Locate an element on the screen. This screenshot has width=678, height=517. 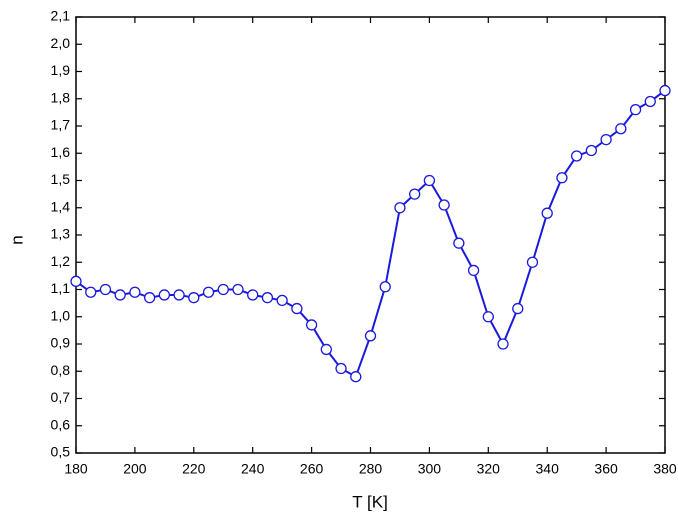
x-tick-label: 280 is located at coordinates (371, 469).